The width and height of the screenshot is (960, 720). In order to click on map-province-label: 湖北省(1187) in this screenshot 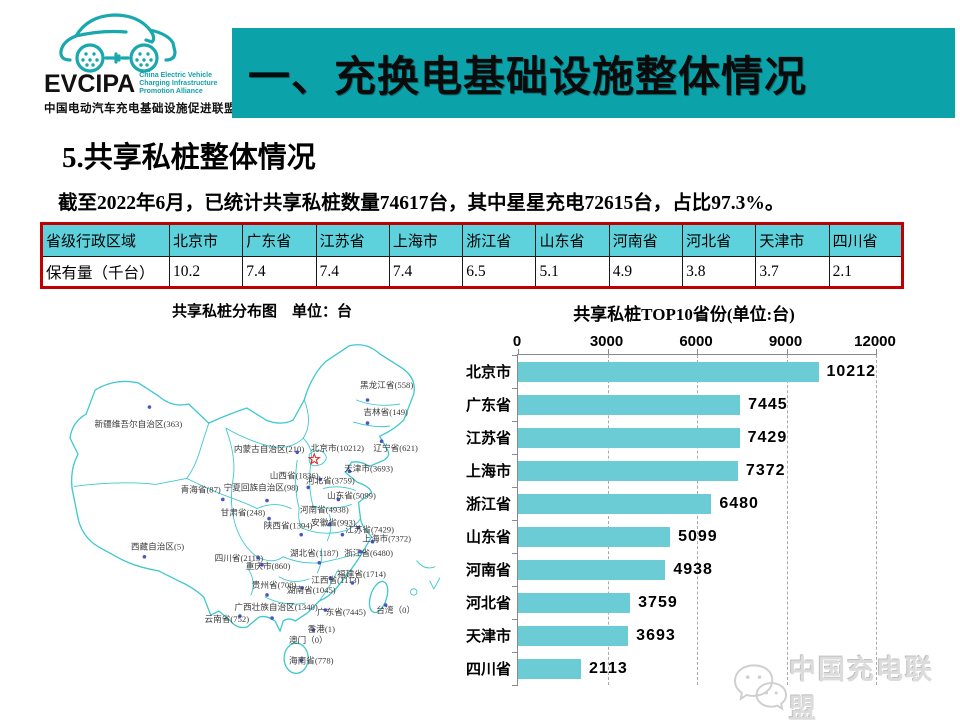, I will do `click(314, 552)`.